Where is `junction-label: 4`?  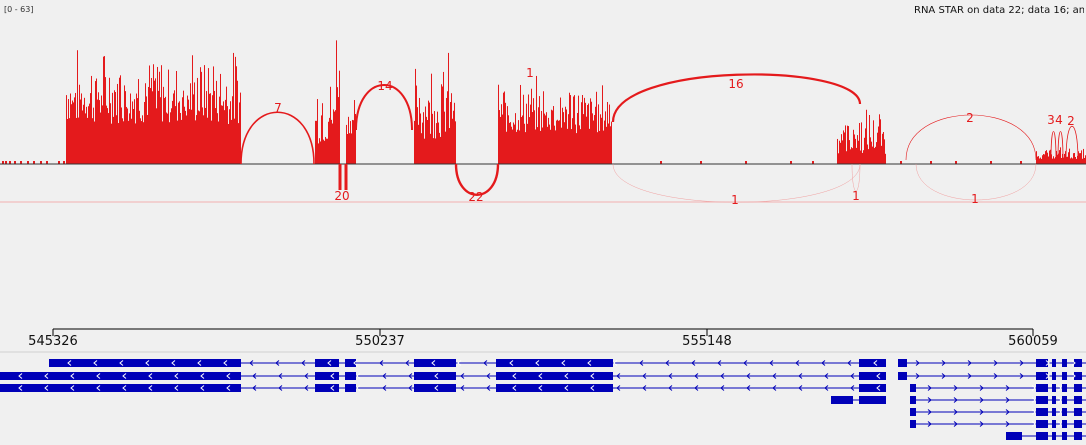
junction-label: 4 is located at coordinates (1059, 120).